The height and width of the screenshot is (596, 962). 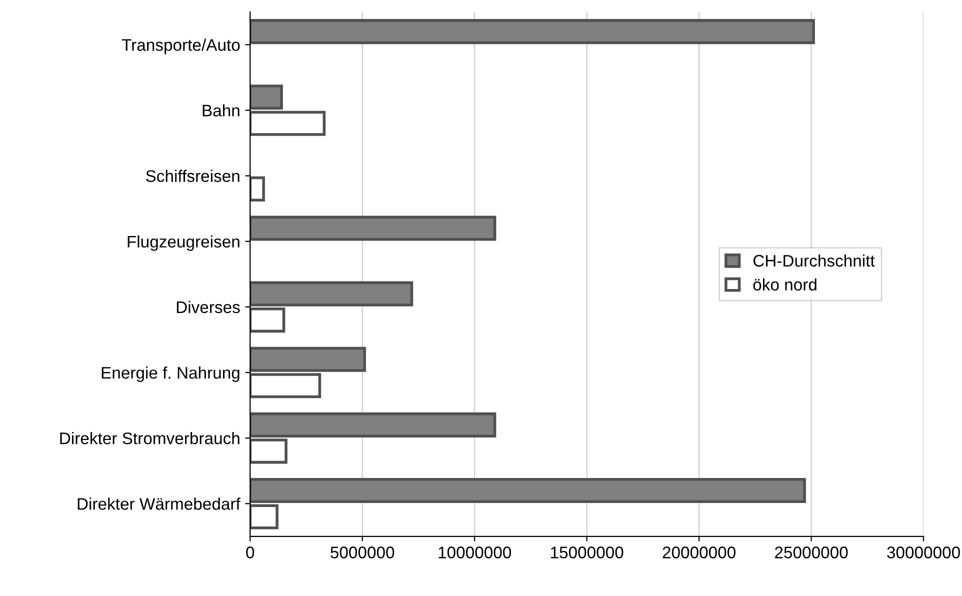 I want to click on y-tick-label: Direkter Wärmebedarf, so click(x=159, y=504).